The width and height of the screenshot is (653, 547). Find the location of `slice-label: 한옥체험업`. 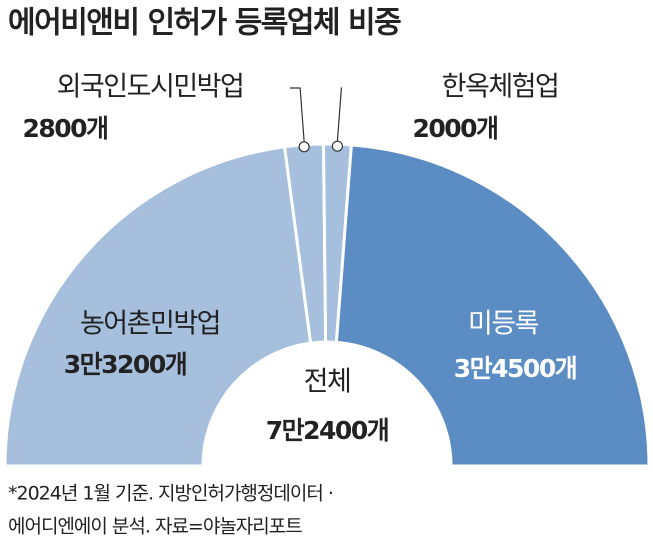

slice-label: 한옥체험업 is located at coordinates (500, 87).